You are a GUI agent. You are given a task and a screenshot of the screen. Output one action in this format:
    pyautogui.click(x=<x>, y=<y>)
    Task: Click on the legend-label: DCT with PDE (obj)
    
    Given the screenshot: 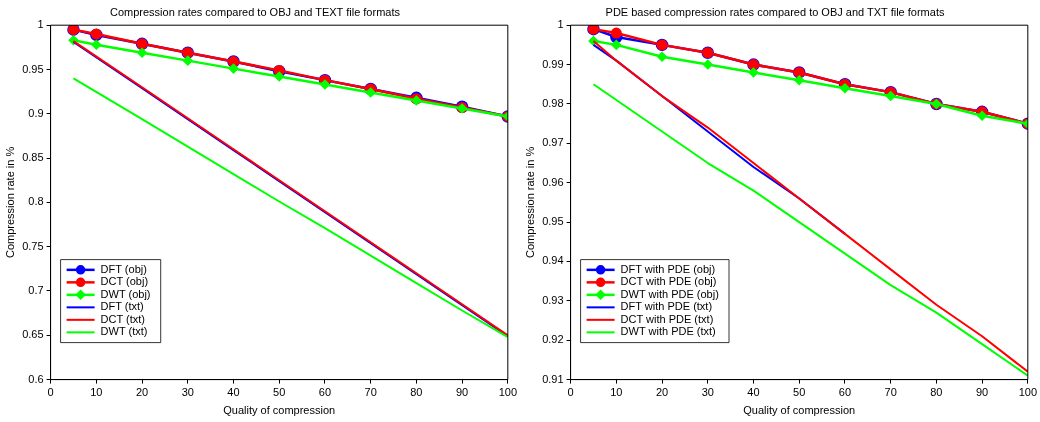 What is the action you would take?
    pyautogui.click(x=668, y=281)
    